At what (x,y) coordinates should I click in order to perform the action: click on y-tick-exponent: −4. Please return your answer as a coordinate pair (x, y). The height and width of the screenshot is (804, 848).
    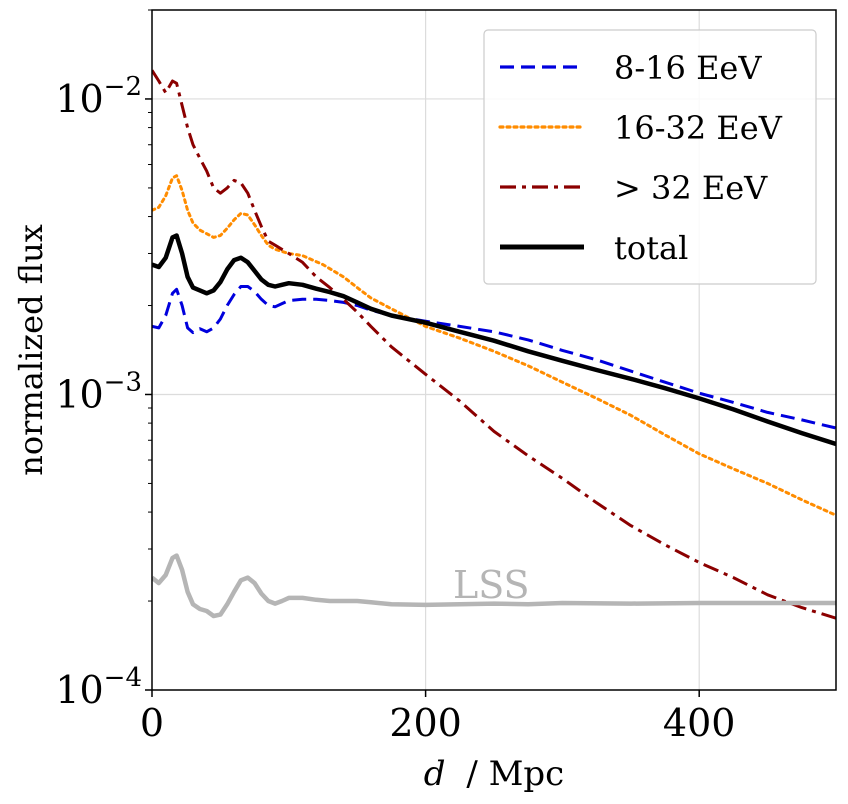
    Looking at the image, I should click on (123, 678).